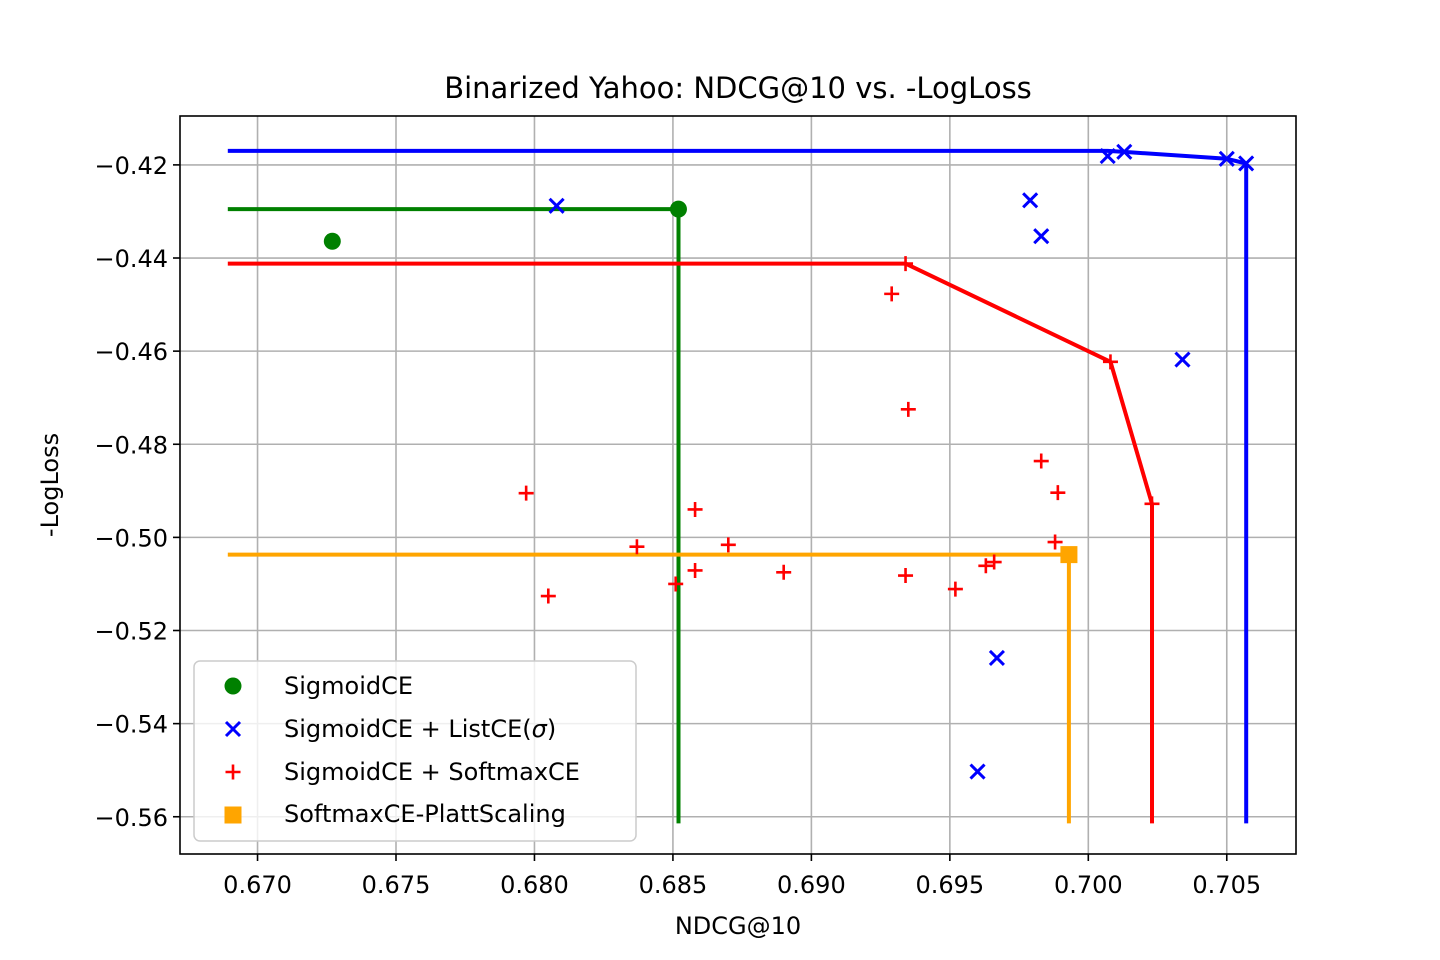  I want to click on legend-label-sigmoidce: SigmoidCE, so click(348, 686).